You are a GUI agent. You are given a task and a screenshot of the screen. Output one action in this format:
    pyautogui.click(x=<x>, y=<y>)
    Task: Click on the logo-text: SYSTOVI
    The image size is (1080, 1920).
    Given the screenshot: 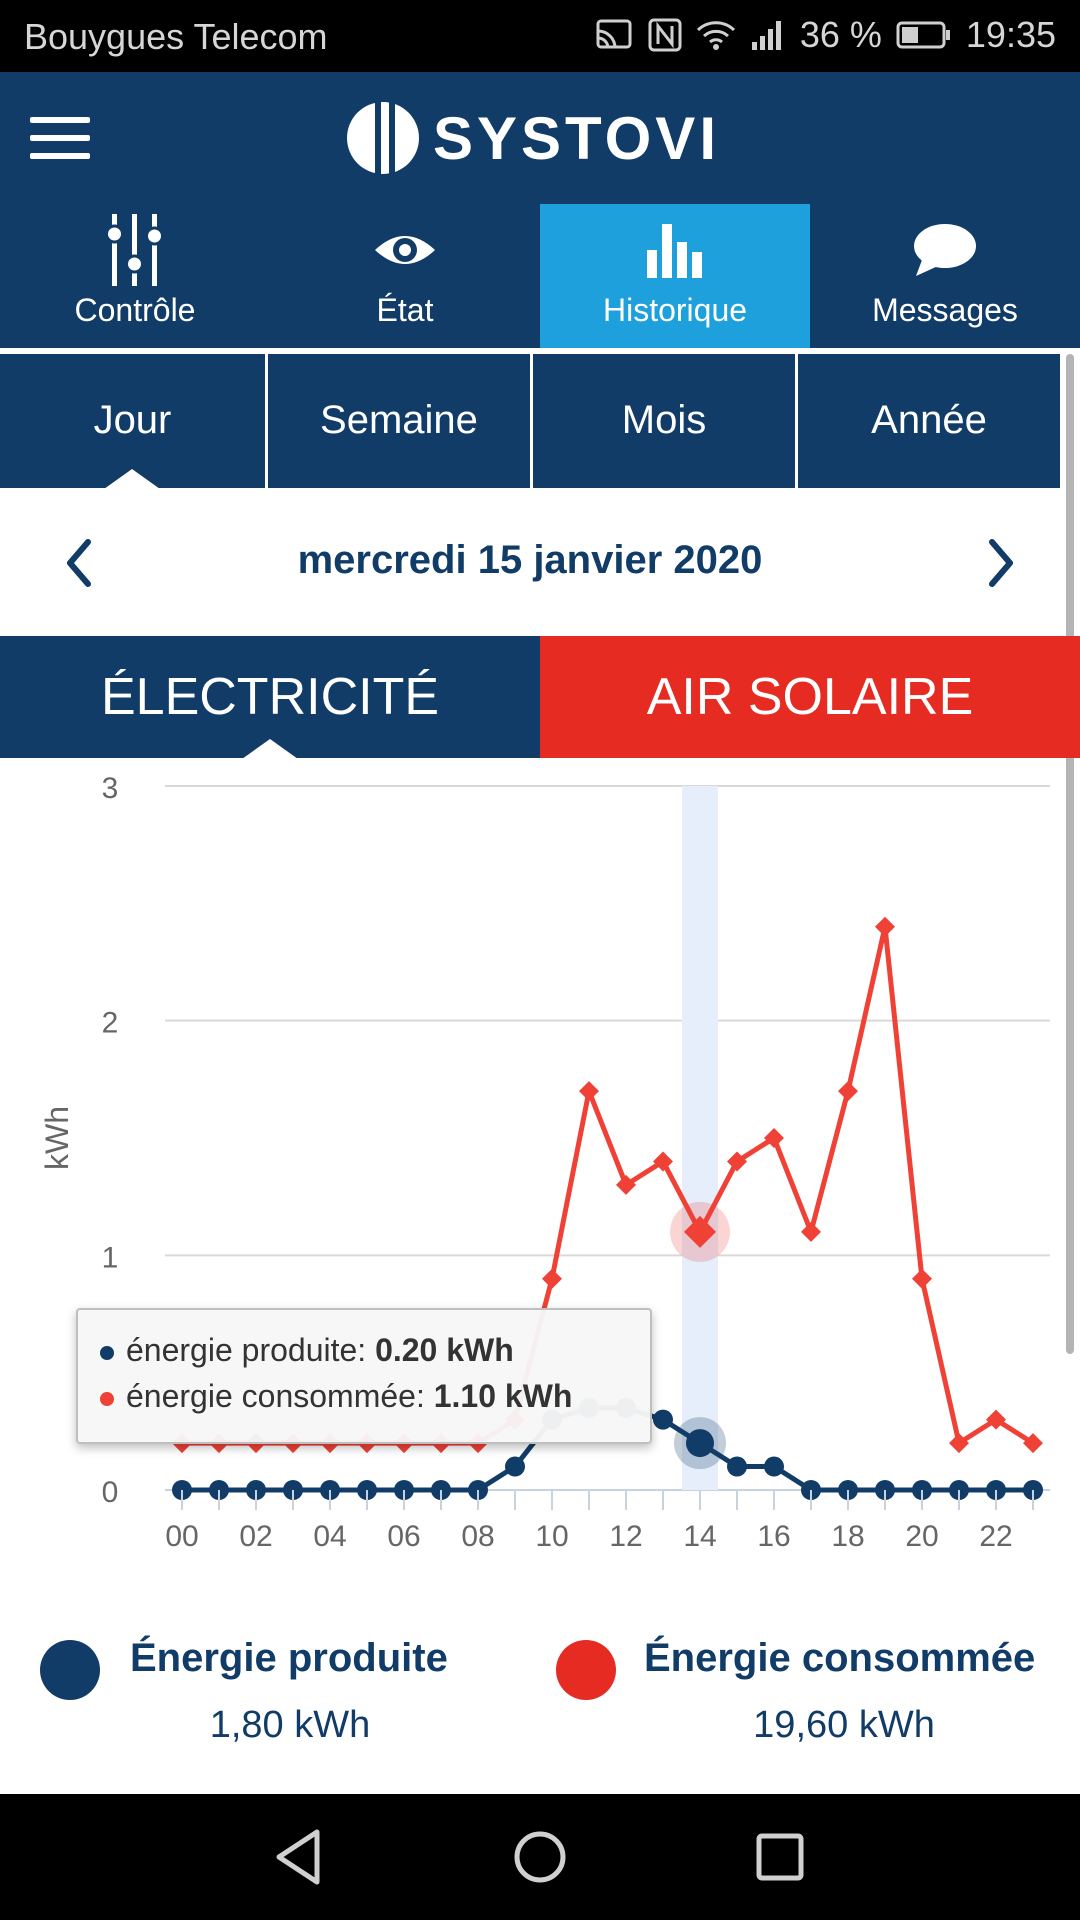 What is the action you would take?
    pyautogui.click(x=576, y=138)
    